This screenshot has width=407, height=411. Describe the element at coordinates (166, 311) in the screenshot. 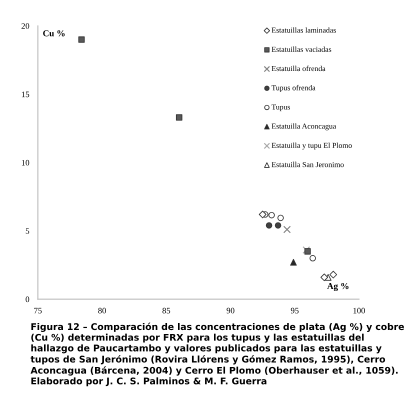

I see `x-tick-label: 85` at that location.